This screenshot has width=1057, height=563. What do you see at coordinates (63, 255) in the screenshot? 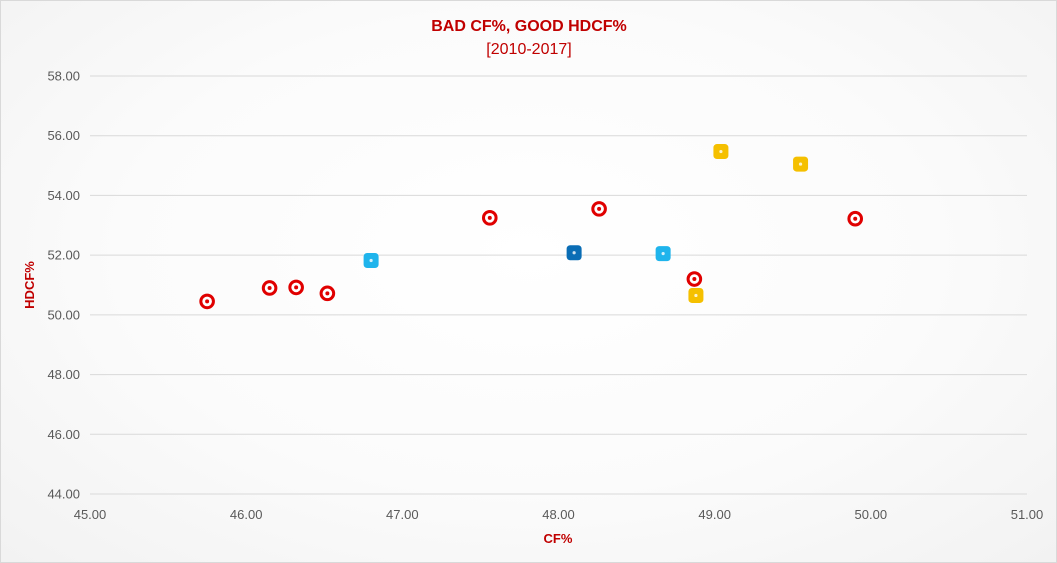
I see `y-tick-label: 52.00` at bounding box center [63, 255].